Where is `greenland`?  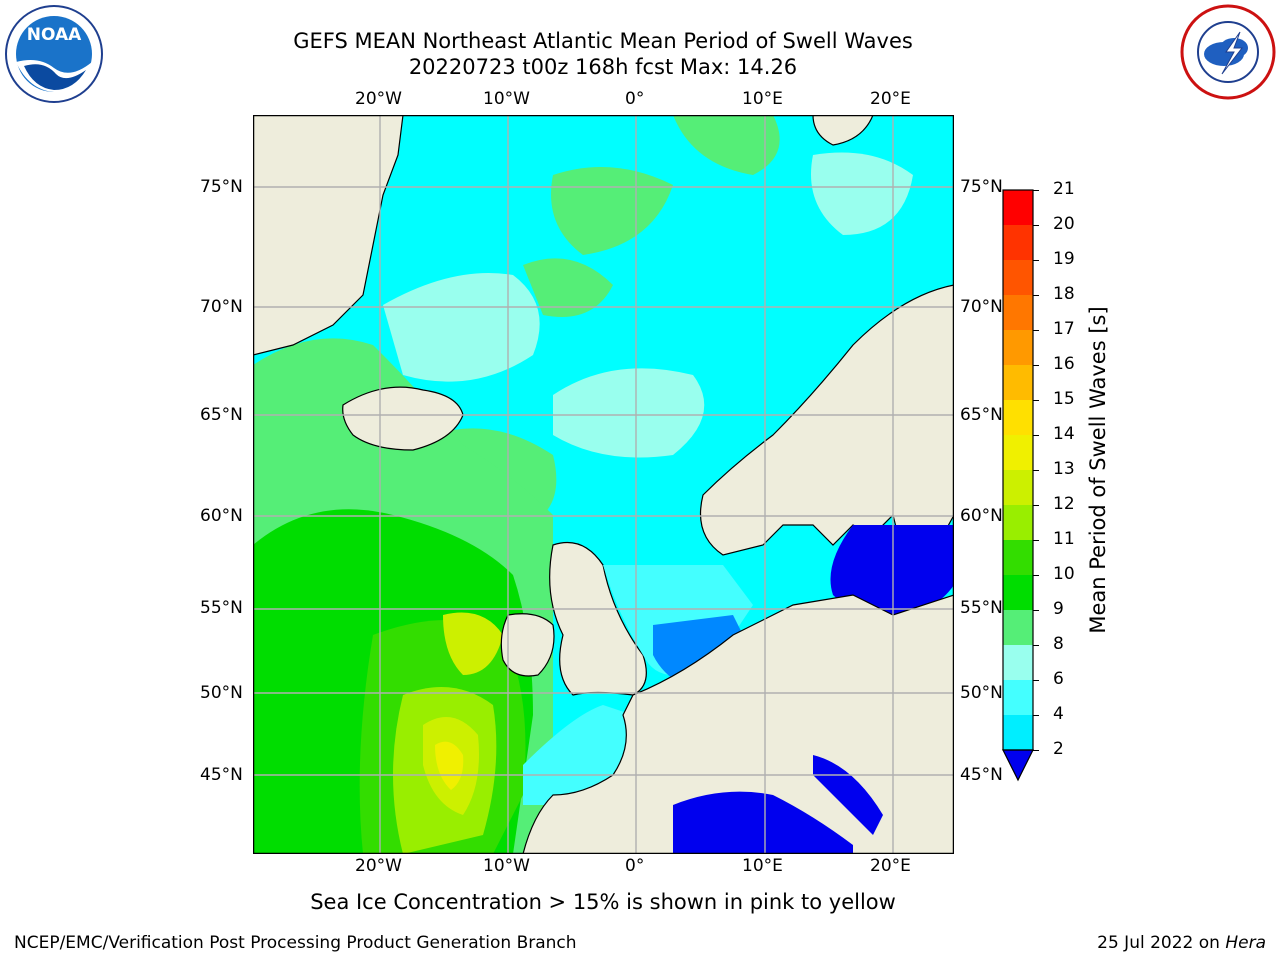 greenland is located at coordinates (328, 235).